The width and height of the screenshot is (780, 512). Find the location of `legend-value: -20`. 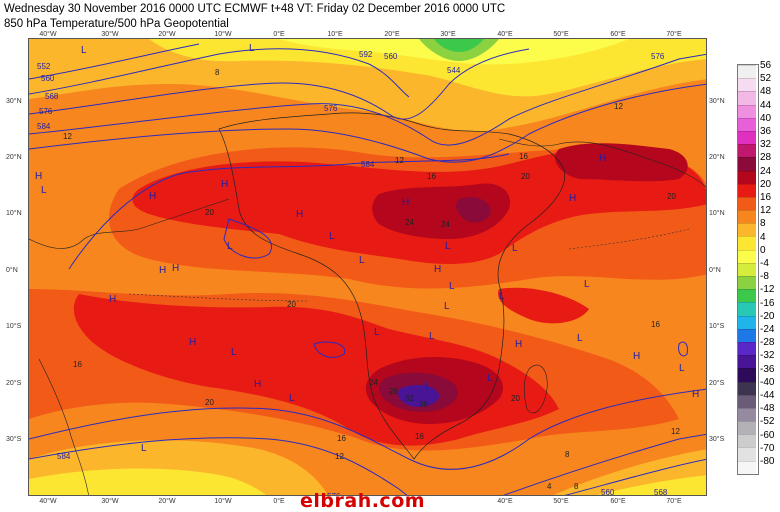

legend-value: -20 is located at coordinates (767, 316).